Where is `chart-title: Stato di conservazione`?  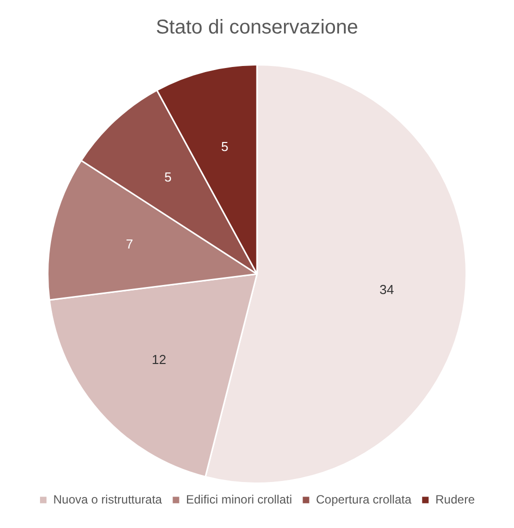 chart-title: Stato di conservazione is located at coordinates (257, 27).